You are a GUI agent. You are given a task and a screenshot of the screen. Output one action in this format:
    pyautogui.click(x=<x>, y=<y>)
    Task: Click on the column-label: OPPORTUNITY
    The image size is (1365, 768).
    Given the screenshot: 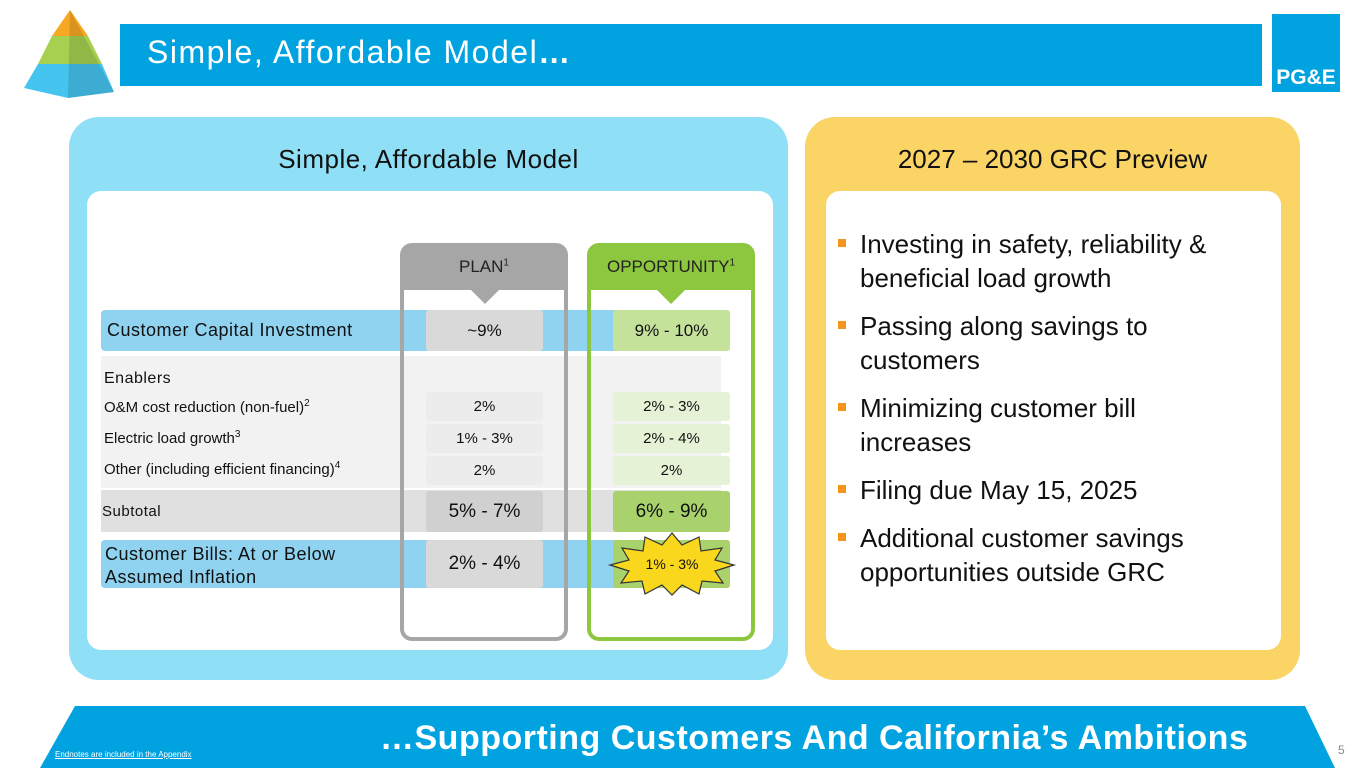 What is the action you would take?
    pyautogui.click(x=668, y=266)
    